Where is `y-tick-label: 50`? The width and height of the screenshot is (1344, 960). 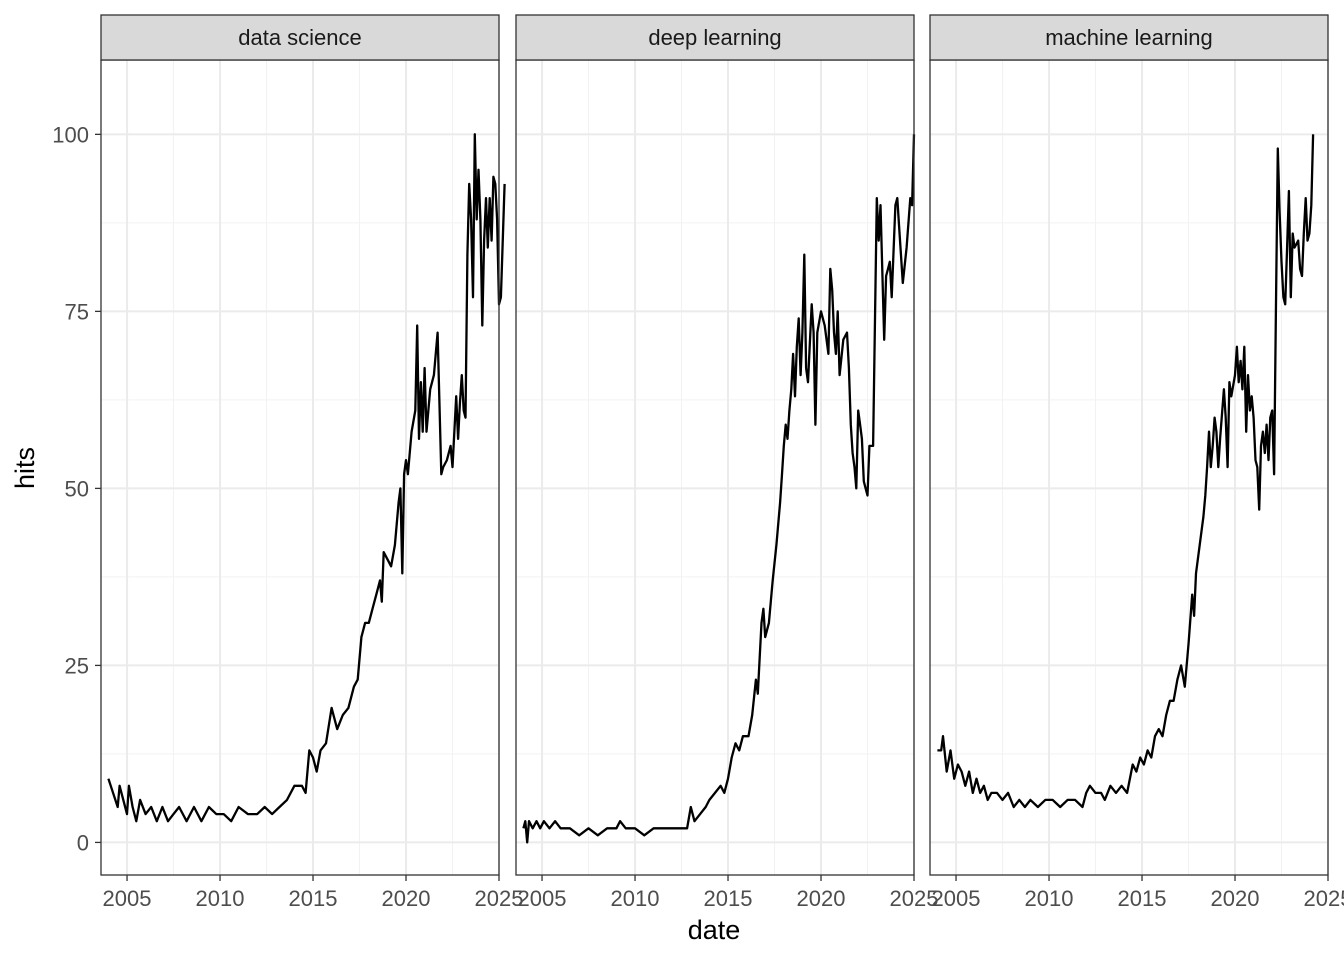 y-tick-label: 50 is located at coordinates (77, 488).